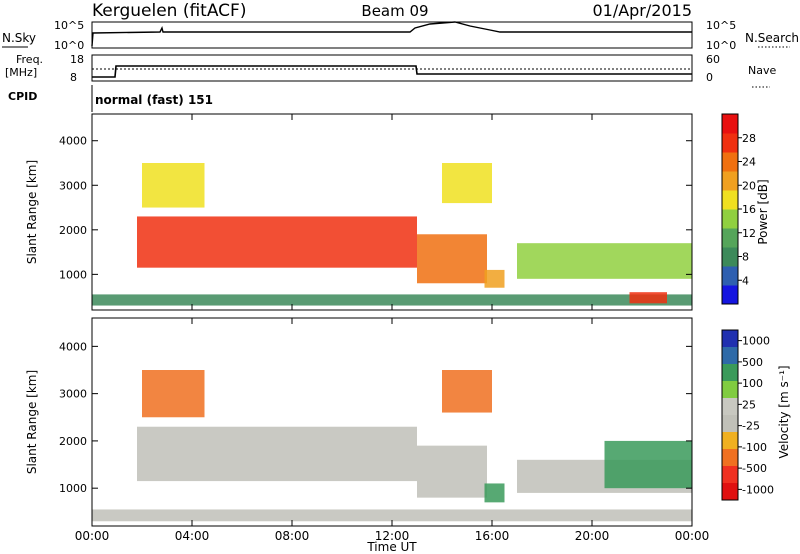 The width and height of the screenshot is (800, 554). Describe the element at coordinates (29, 59) in the screenshot. I see `freq-label: Freq.` at that location.